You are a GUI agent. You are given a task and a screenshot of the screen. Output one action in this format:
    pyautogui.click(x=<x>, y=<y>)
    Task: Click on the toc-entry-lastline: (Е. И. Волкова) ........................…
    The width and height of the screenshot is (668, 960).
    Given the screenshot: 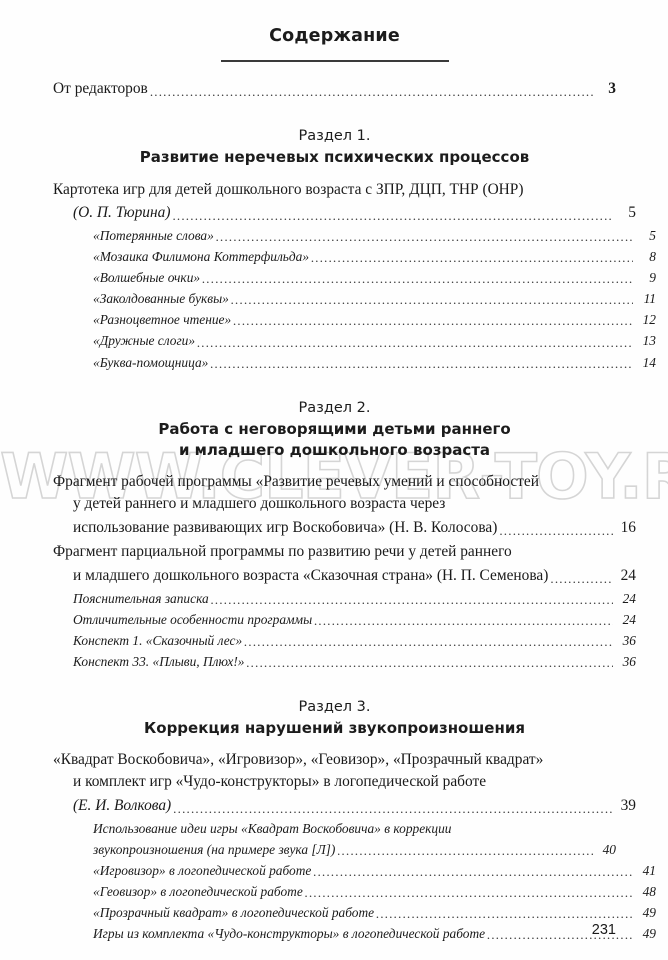 What is the action you would take?
    pyautogui.click(x=354, y=806)
    